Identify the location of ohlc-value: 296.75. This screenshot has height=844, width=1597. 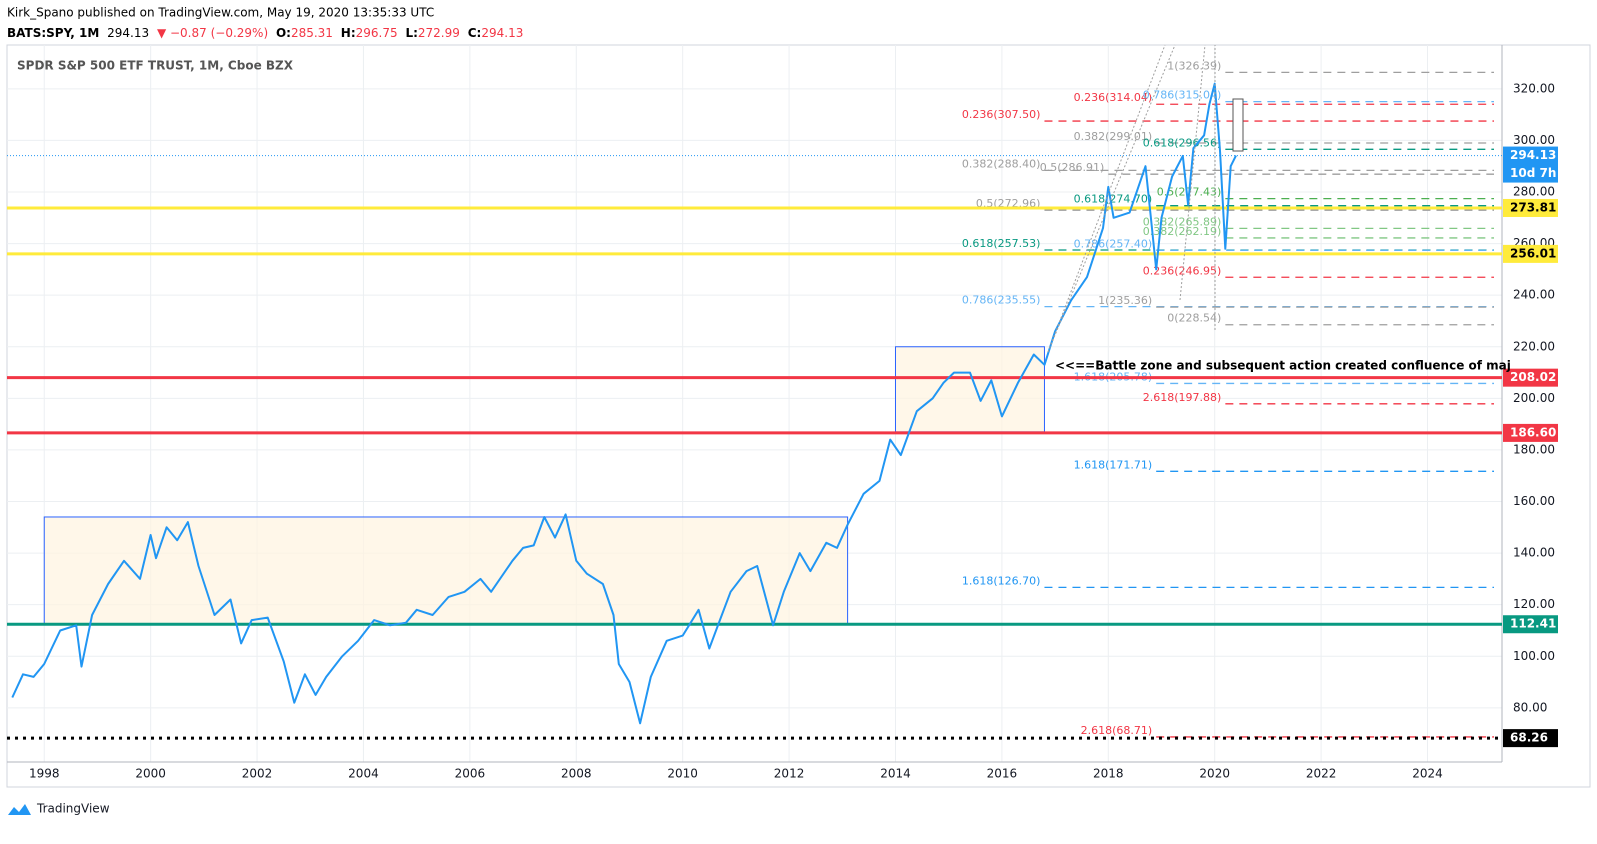
(377, 33).